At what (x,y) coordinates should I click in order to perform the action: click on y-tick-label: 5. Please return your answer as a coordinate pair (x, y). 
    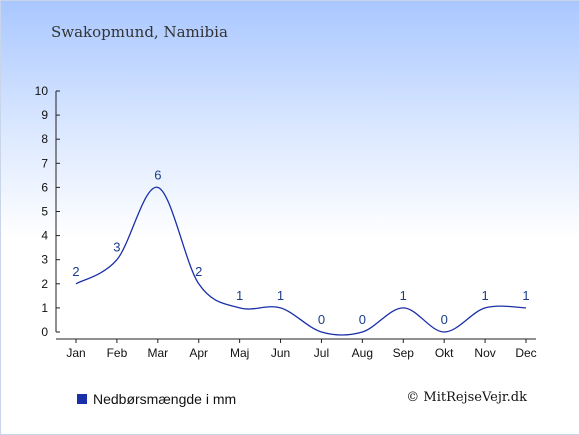
    Looking at the image, I should click on (44, 212).